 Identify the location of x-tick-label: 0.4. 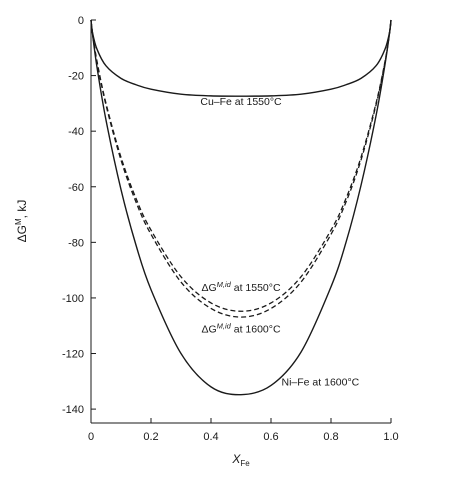
(210, 437).